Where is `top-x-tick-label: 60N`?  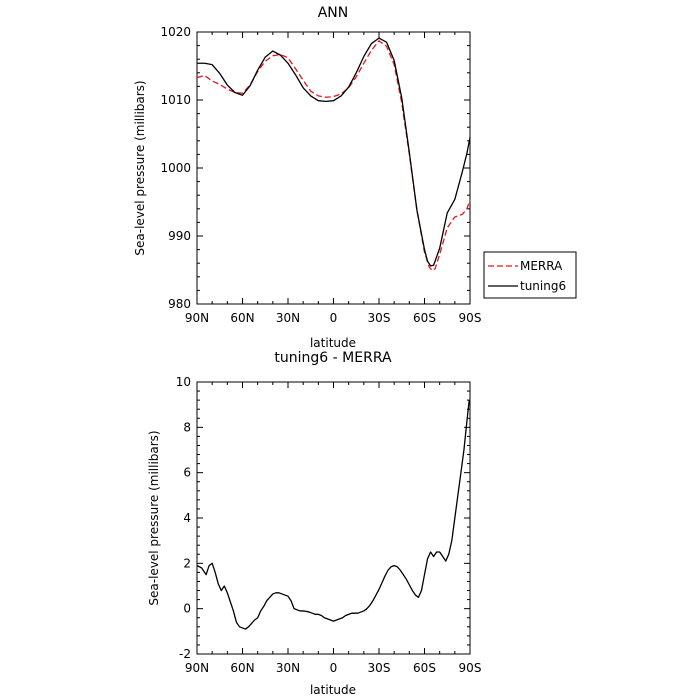
top-x-tick-label: 60N is located at coordinates (242, 318).